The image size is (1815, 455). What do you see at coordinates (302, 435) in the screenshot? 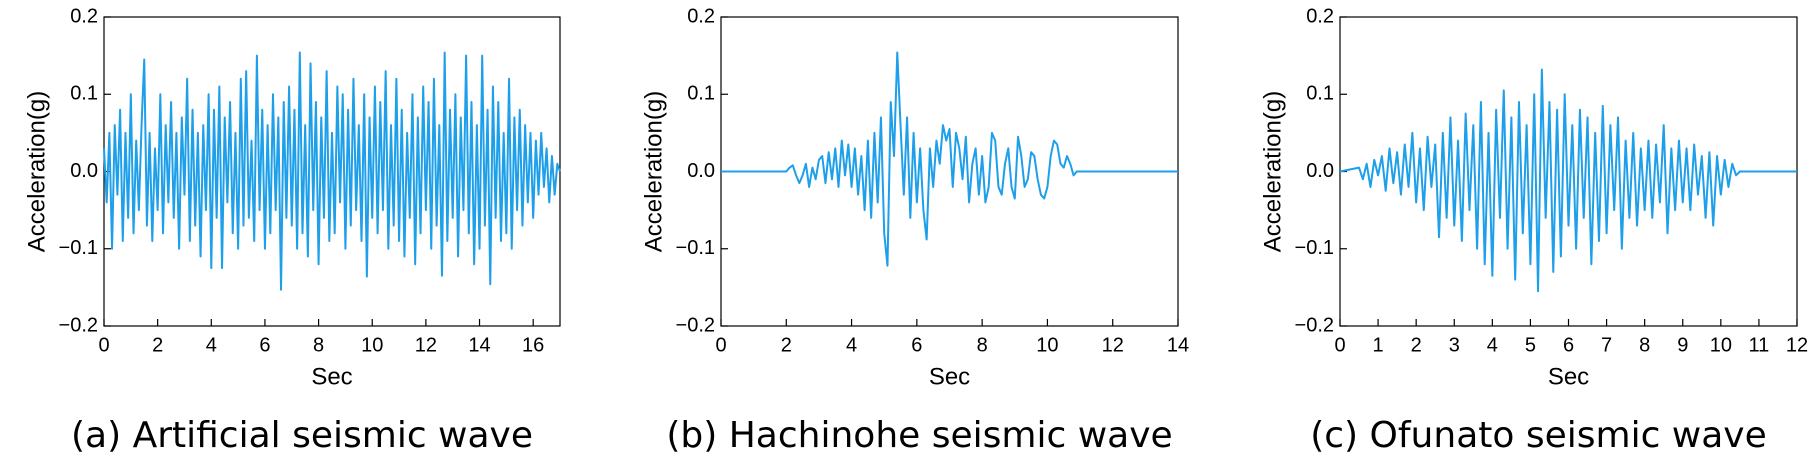
I see `caption: (a) Artificial seismic wave` at bounding box center [302, 435].